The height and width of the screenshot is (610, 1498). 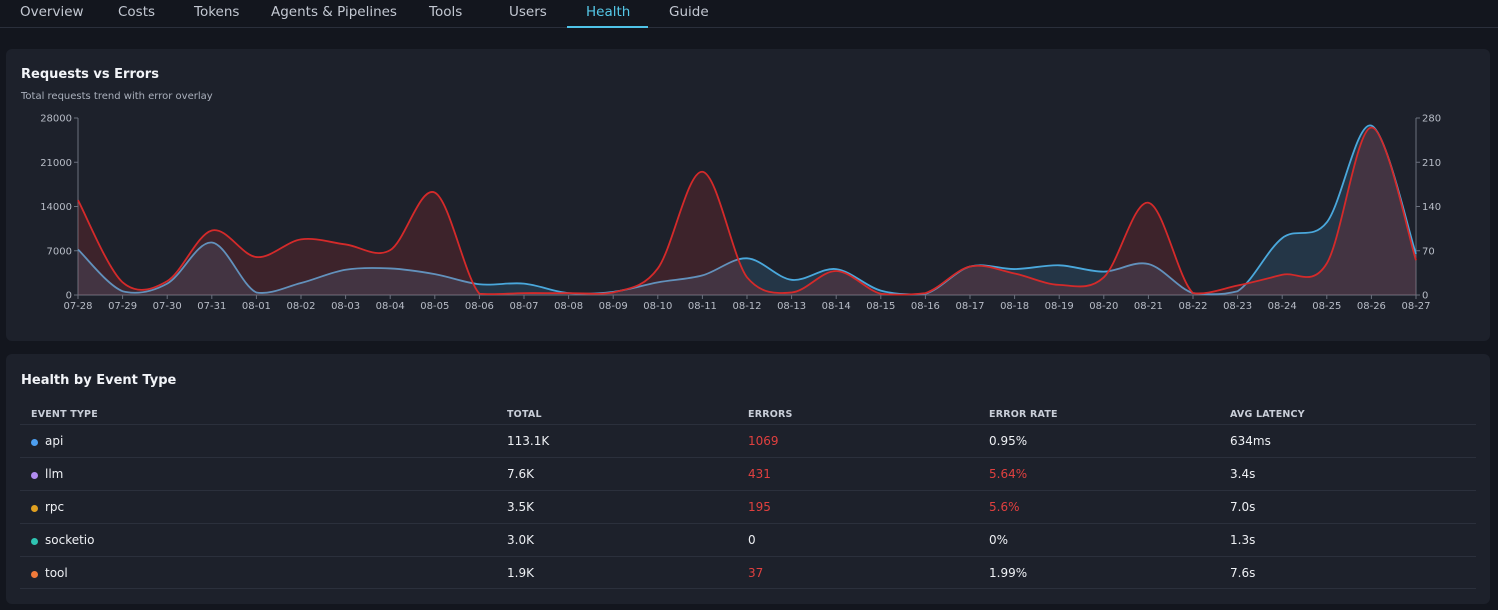 What do you see at coordinates (256, 306) in the screenshot?
I see `x-tick-label: 08-01` at bounding box center [256, 306].